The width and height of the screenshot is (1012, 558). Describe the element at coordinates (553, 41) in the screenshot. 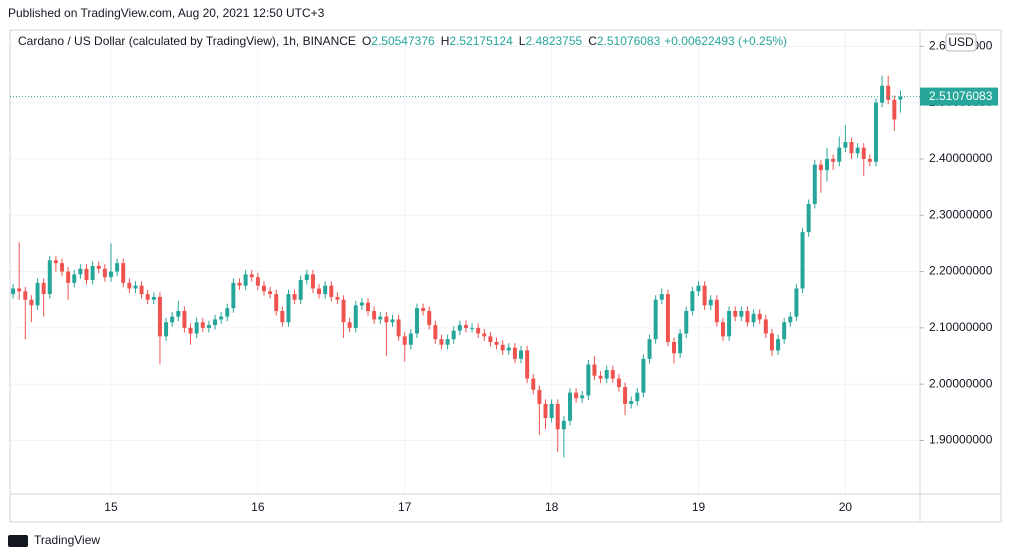

I see `l-value: 2.4823755` at that location.